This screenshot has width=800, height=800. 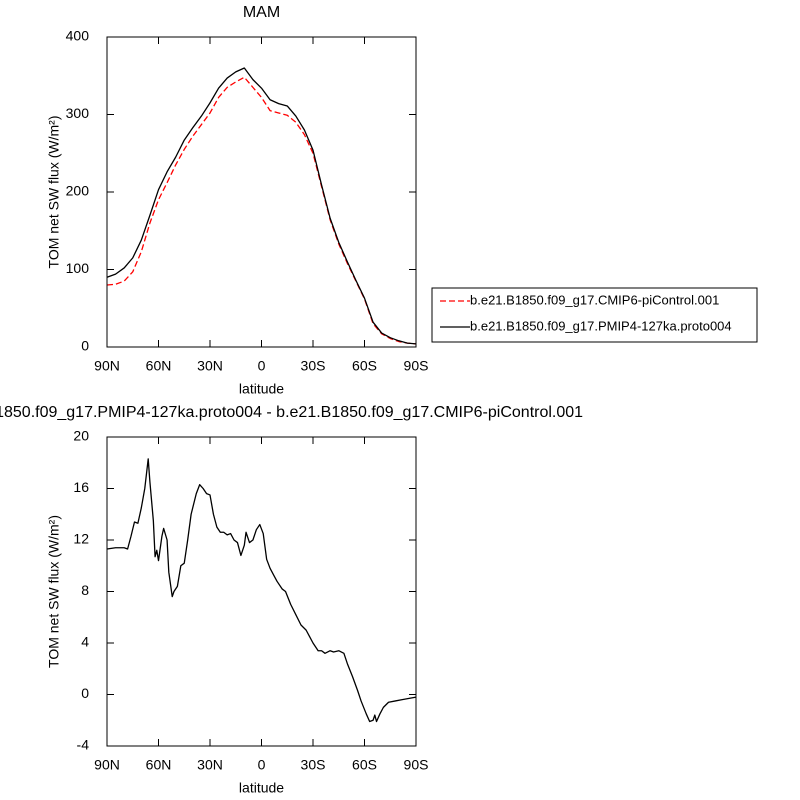 What do you see at coordinates (83, 745) in the screenshot?
I see `y-tick-label: -4` at bounding box center [83, 745].